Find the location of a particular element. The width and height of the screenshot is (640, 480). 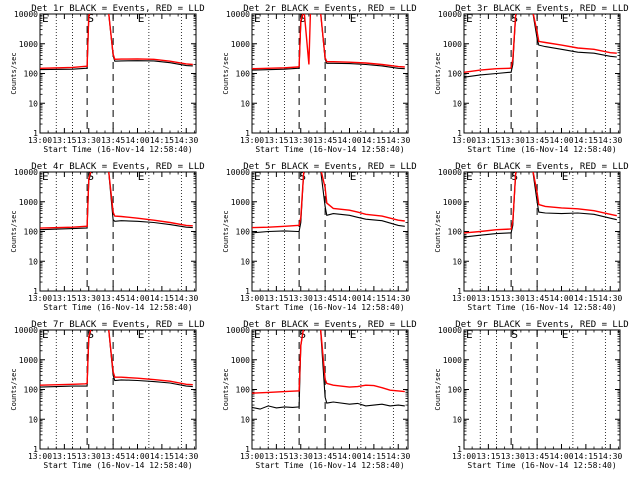

panel-title: Det 3r BLACK = Events, RED = LLD is located at coordinates (541, 9).